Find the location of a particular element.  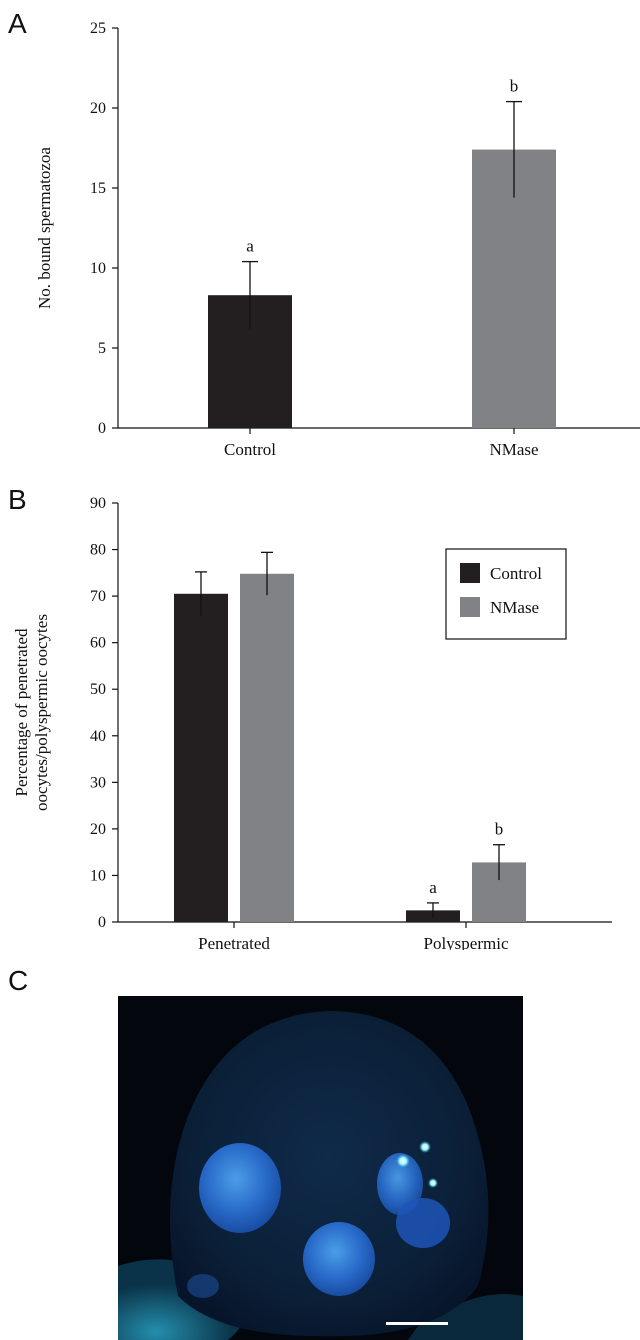

legend-swatch-nmase is located at coordinates (470, 607).